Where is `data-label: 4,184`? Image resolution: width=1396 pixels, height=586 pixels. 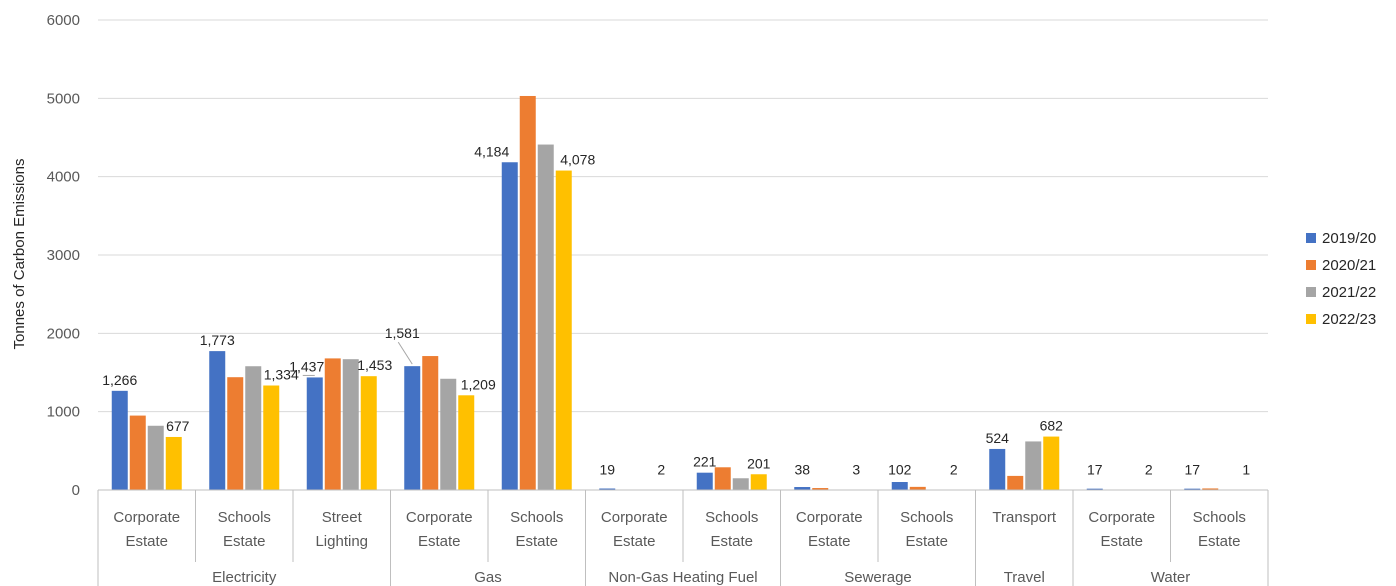 data-label: 4,184 is located at coordinates (491, 151).